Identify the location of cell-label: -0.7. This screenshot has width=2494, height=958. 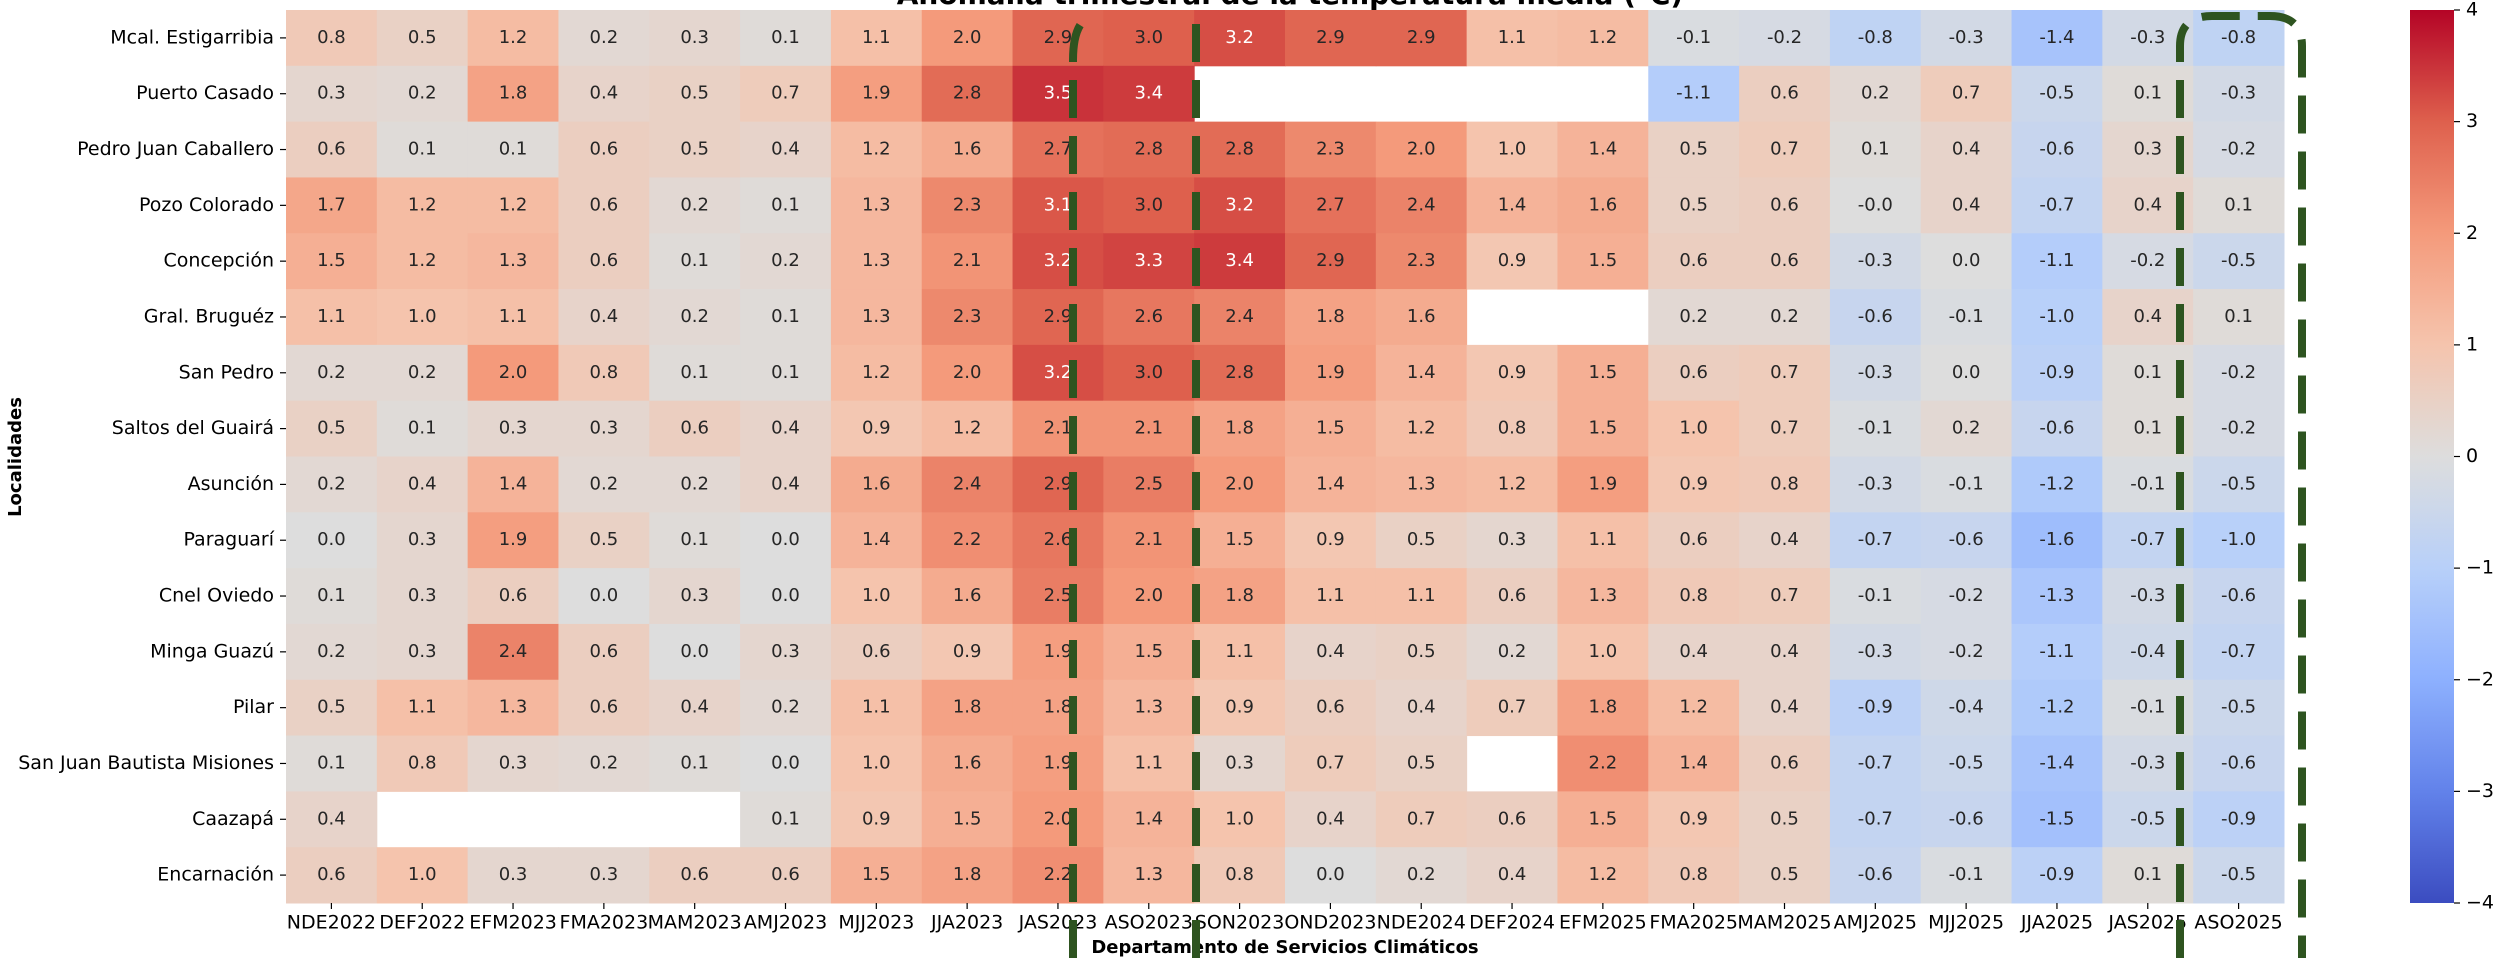
(1875, 818).